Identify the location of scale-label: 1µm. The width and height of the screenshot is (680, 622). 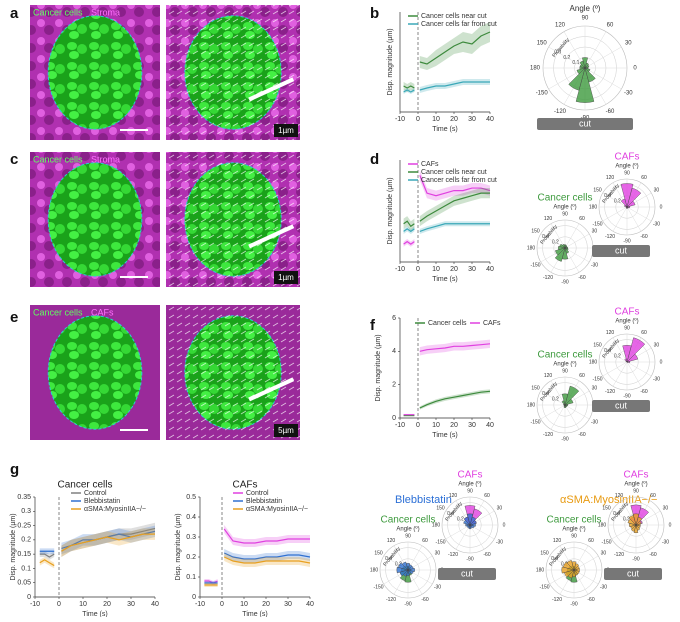
(286, 277).